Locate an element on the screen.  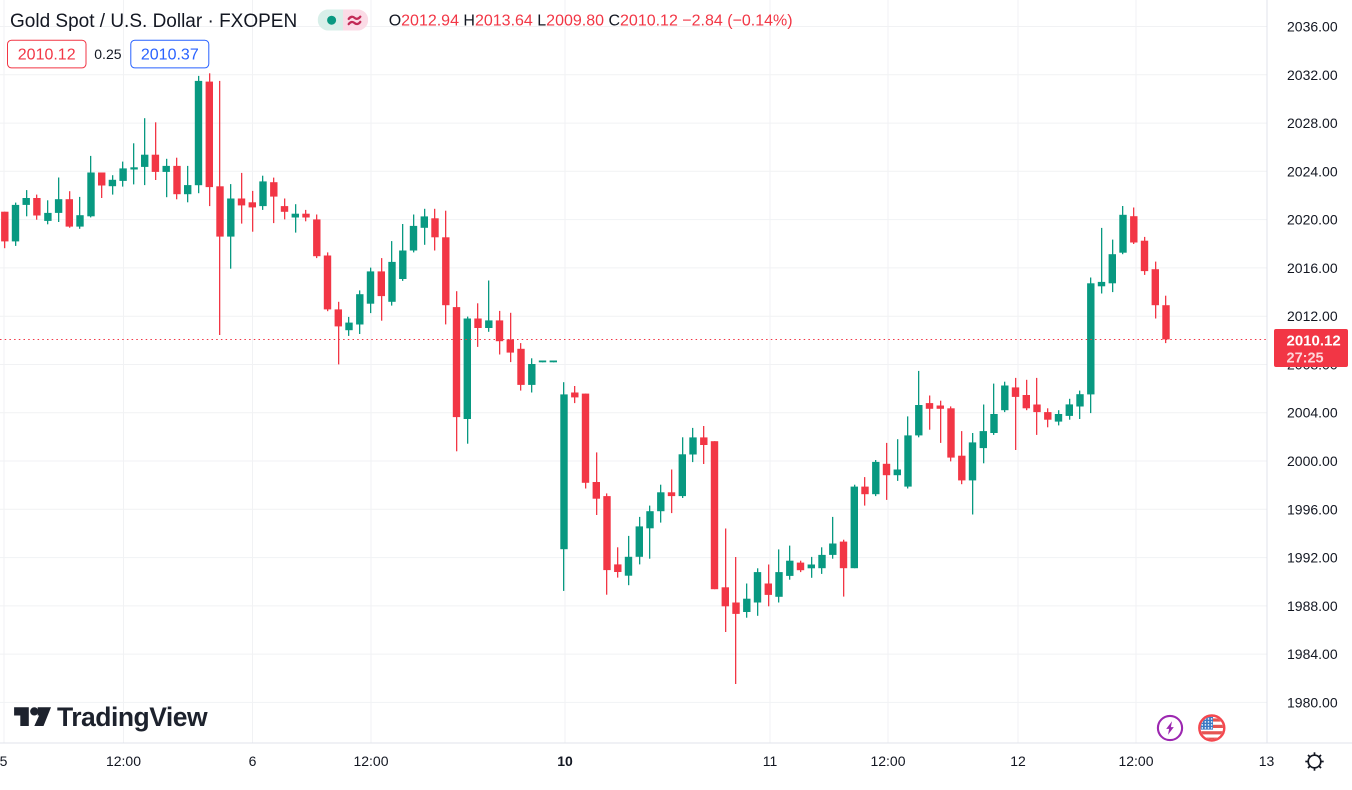
svg-text: 13 is located at coordinates (1267, 761).